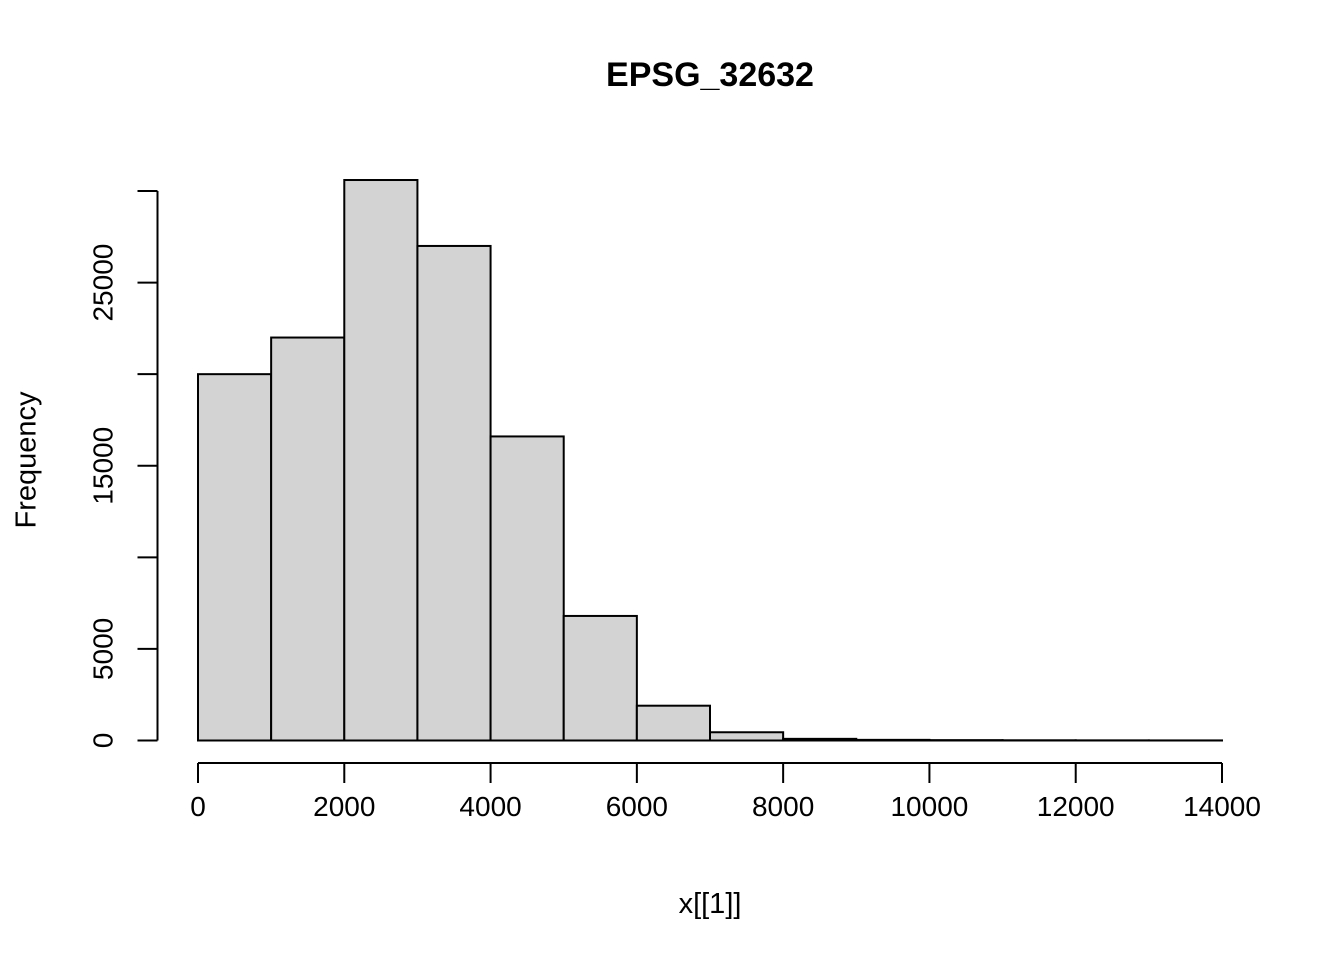 The width and height of the screenshot is (1344, 960). What do you see at coordinates (710, 904) in the screenshot?
I see `x-axis-title: x[[1]]` at bounding box center [710, 904].